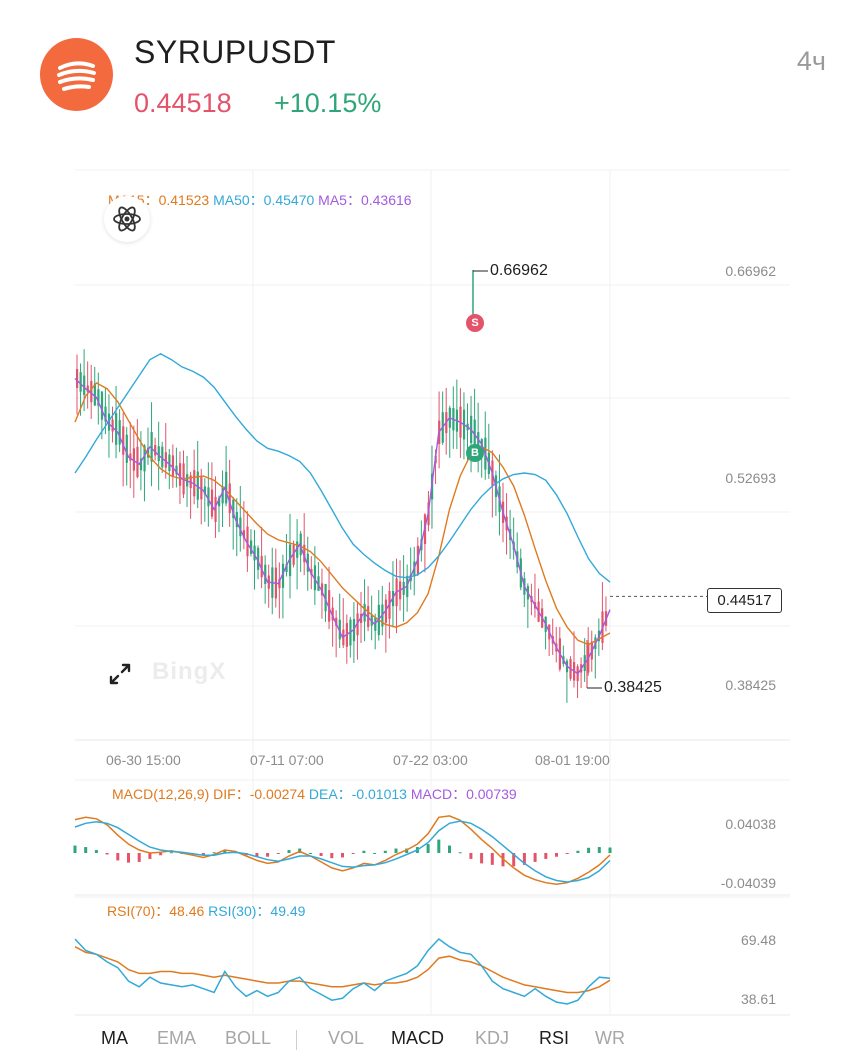 The width and height of the screenshot is (864, 1061). I want to click on buy-signal-marker: B, so click(475, 453).